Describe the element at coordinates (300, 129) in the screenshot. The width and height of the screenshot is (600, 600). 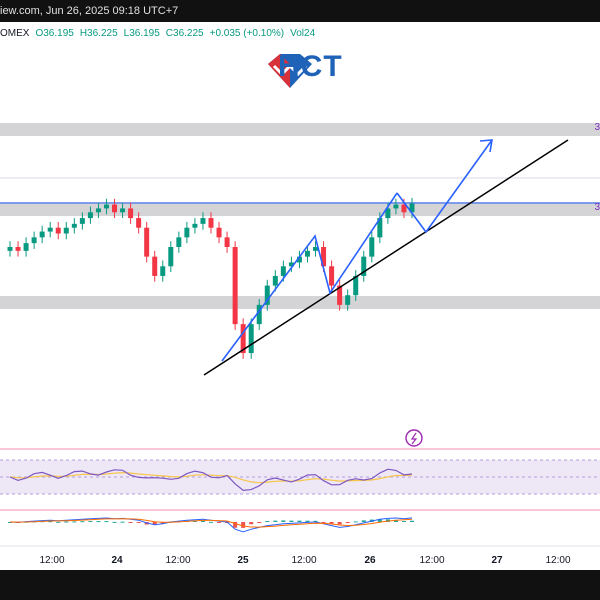
I see `resistance-zone-upper` at that location.